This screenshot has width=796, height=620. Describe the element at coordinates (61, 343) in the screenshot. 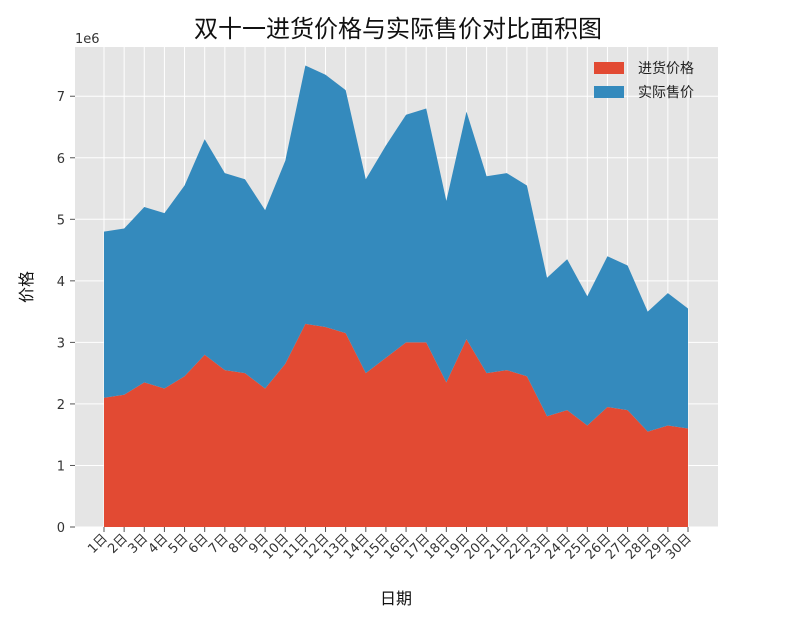

I see `y-tick-label-3: 3` at that location.